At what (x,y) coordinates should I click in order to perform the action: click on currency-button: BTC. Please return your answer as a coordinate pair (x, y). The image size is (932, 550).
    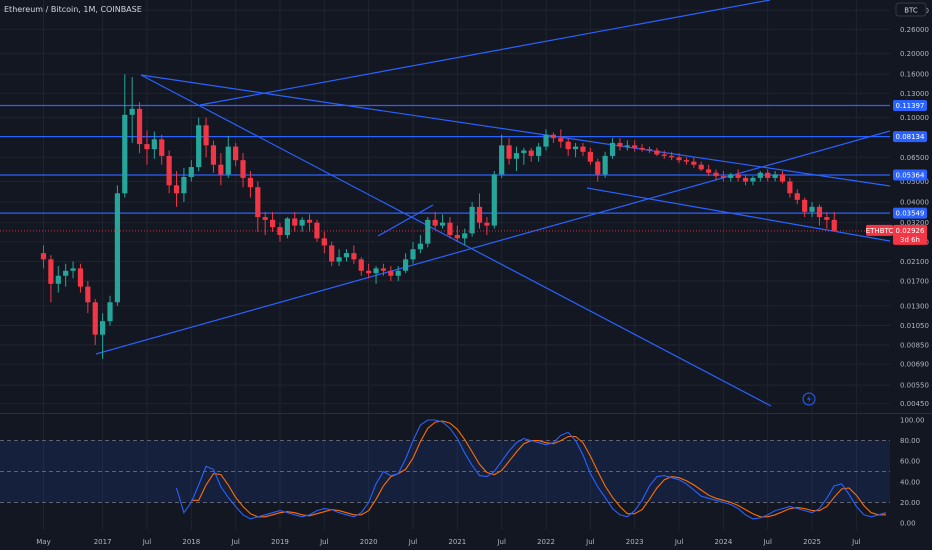
    Looking at the image, I should click on (911, 9).